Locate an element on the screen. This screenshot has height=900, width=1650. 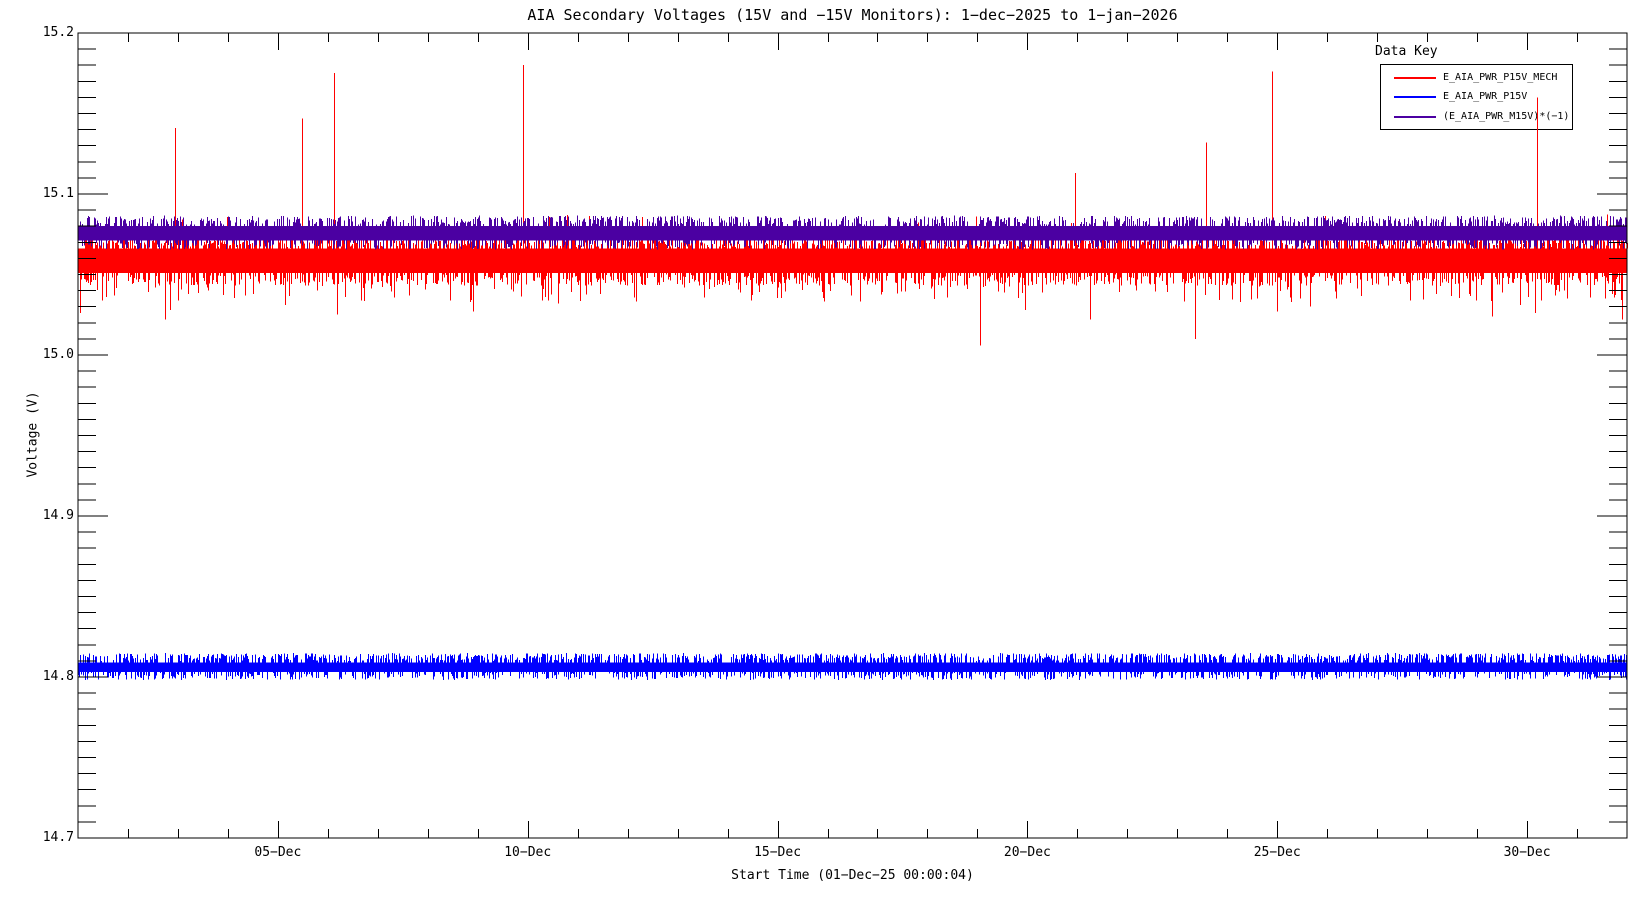
y-tick-label: 14.9 is located at coordinates (58, 515).